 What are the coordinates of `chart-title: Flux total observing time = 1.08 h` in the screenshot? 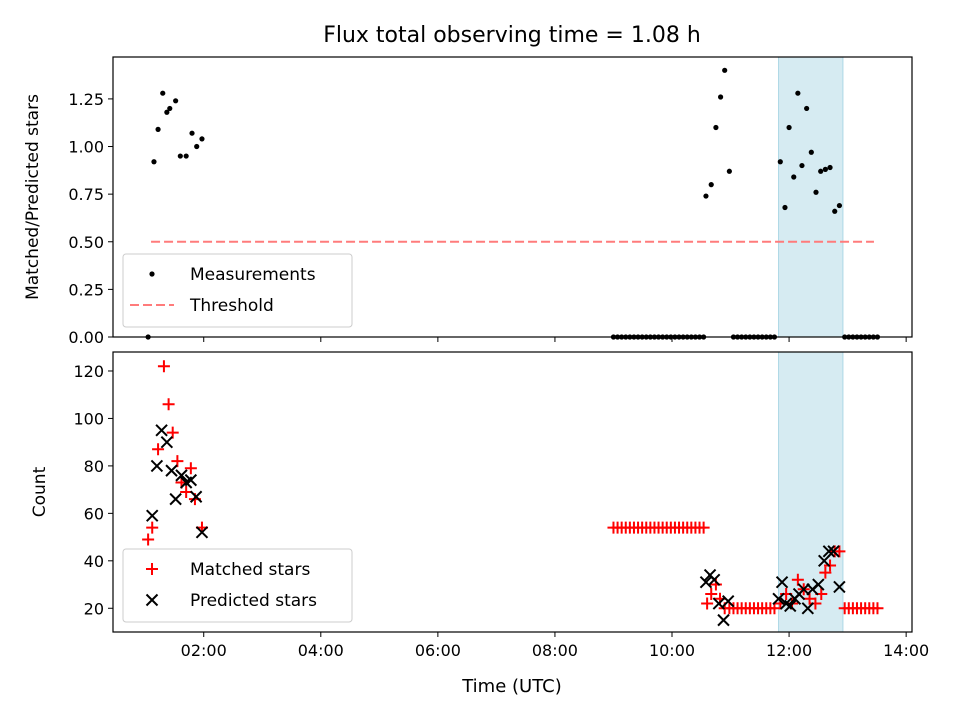 It's located at (512, 35).